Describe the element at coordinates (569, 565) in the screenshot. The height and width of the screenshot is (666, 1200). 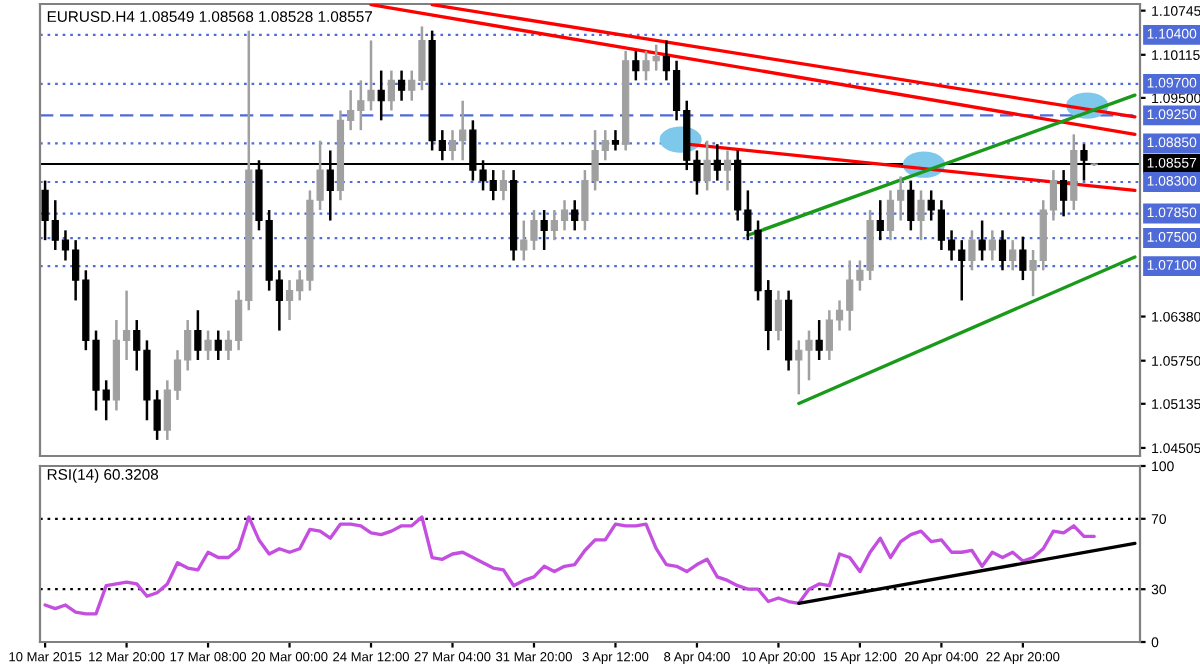
I see `line-series` at that location.